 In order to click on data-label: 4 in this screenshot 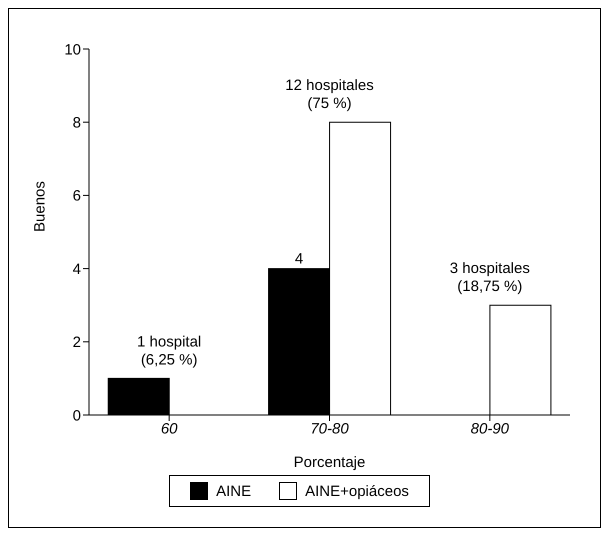, I will do `click(299, 259)`.